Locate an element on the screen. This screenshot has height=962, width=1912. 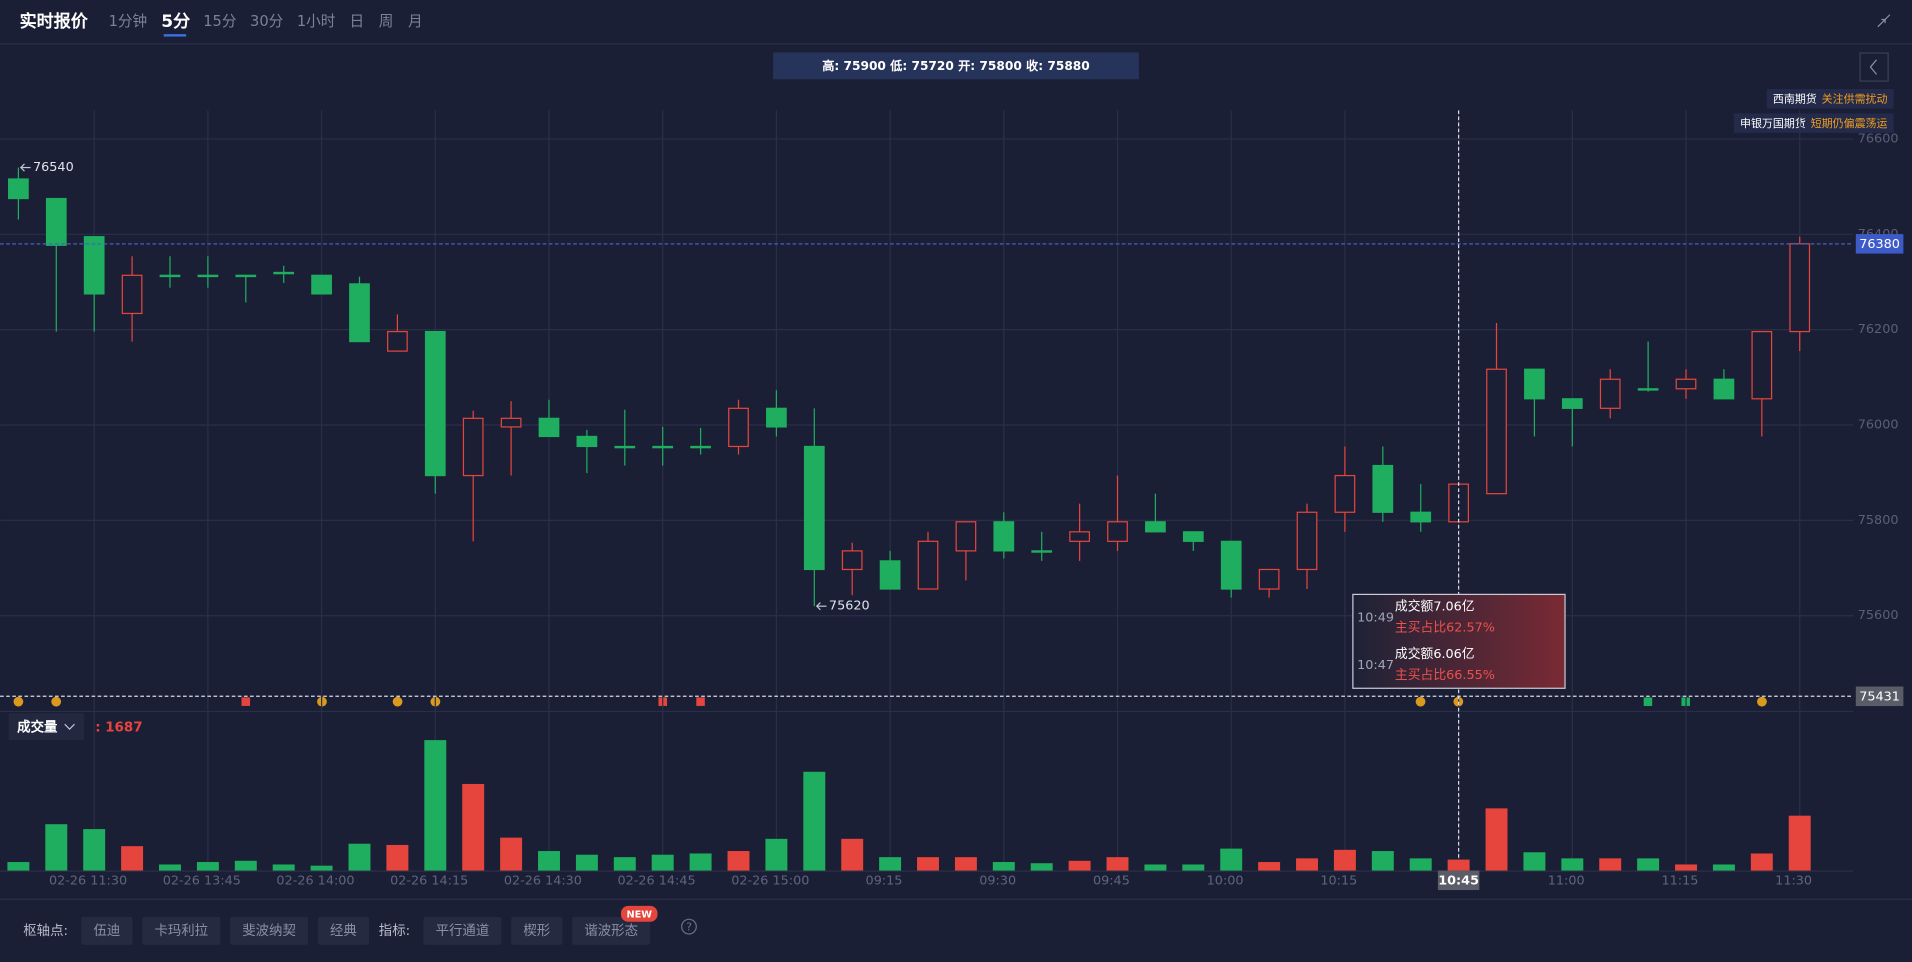
toolbar-button-label: 斐波纳契 is located at coordinates (269, 931).